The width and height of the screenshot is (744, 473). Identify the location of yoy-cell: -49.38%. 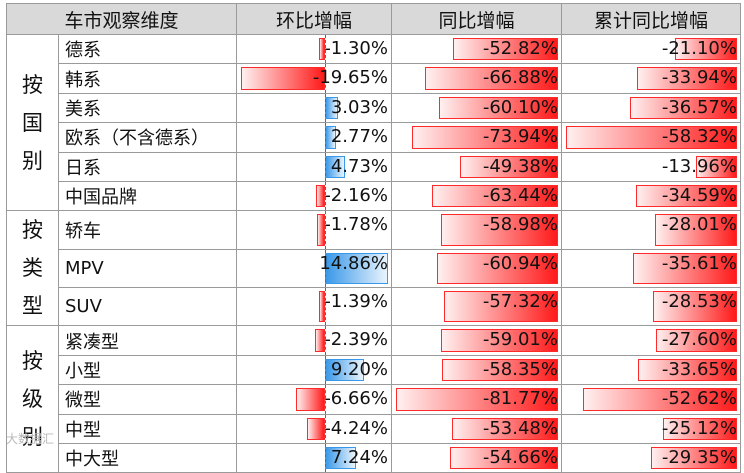
(476, 166).